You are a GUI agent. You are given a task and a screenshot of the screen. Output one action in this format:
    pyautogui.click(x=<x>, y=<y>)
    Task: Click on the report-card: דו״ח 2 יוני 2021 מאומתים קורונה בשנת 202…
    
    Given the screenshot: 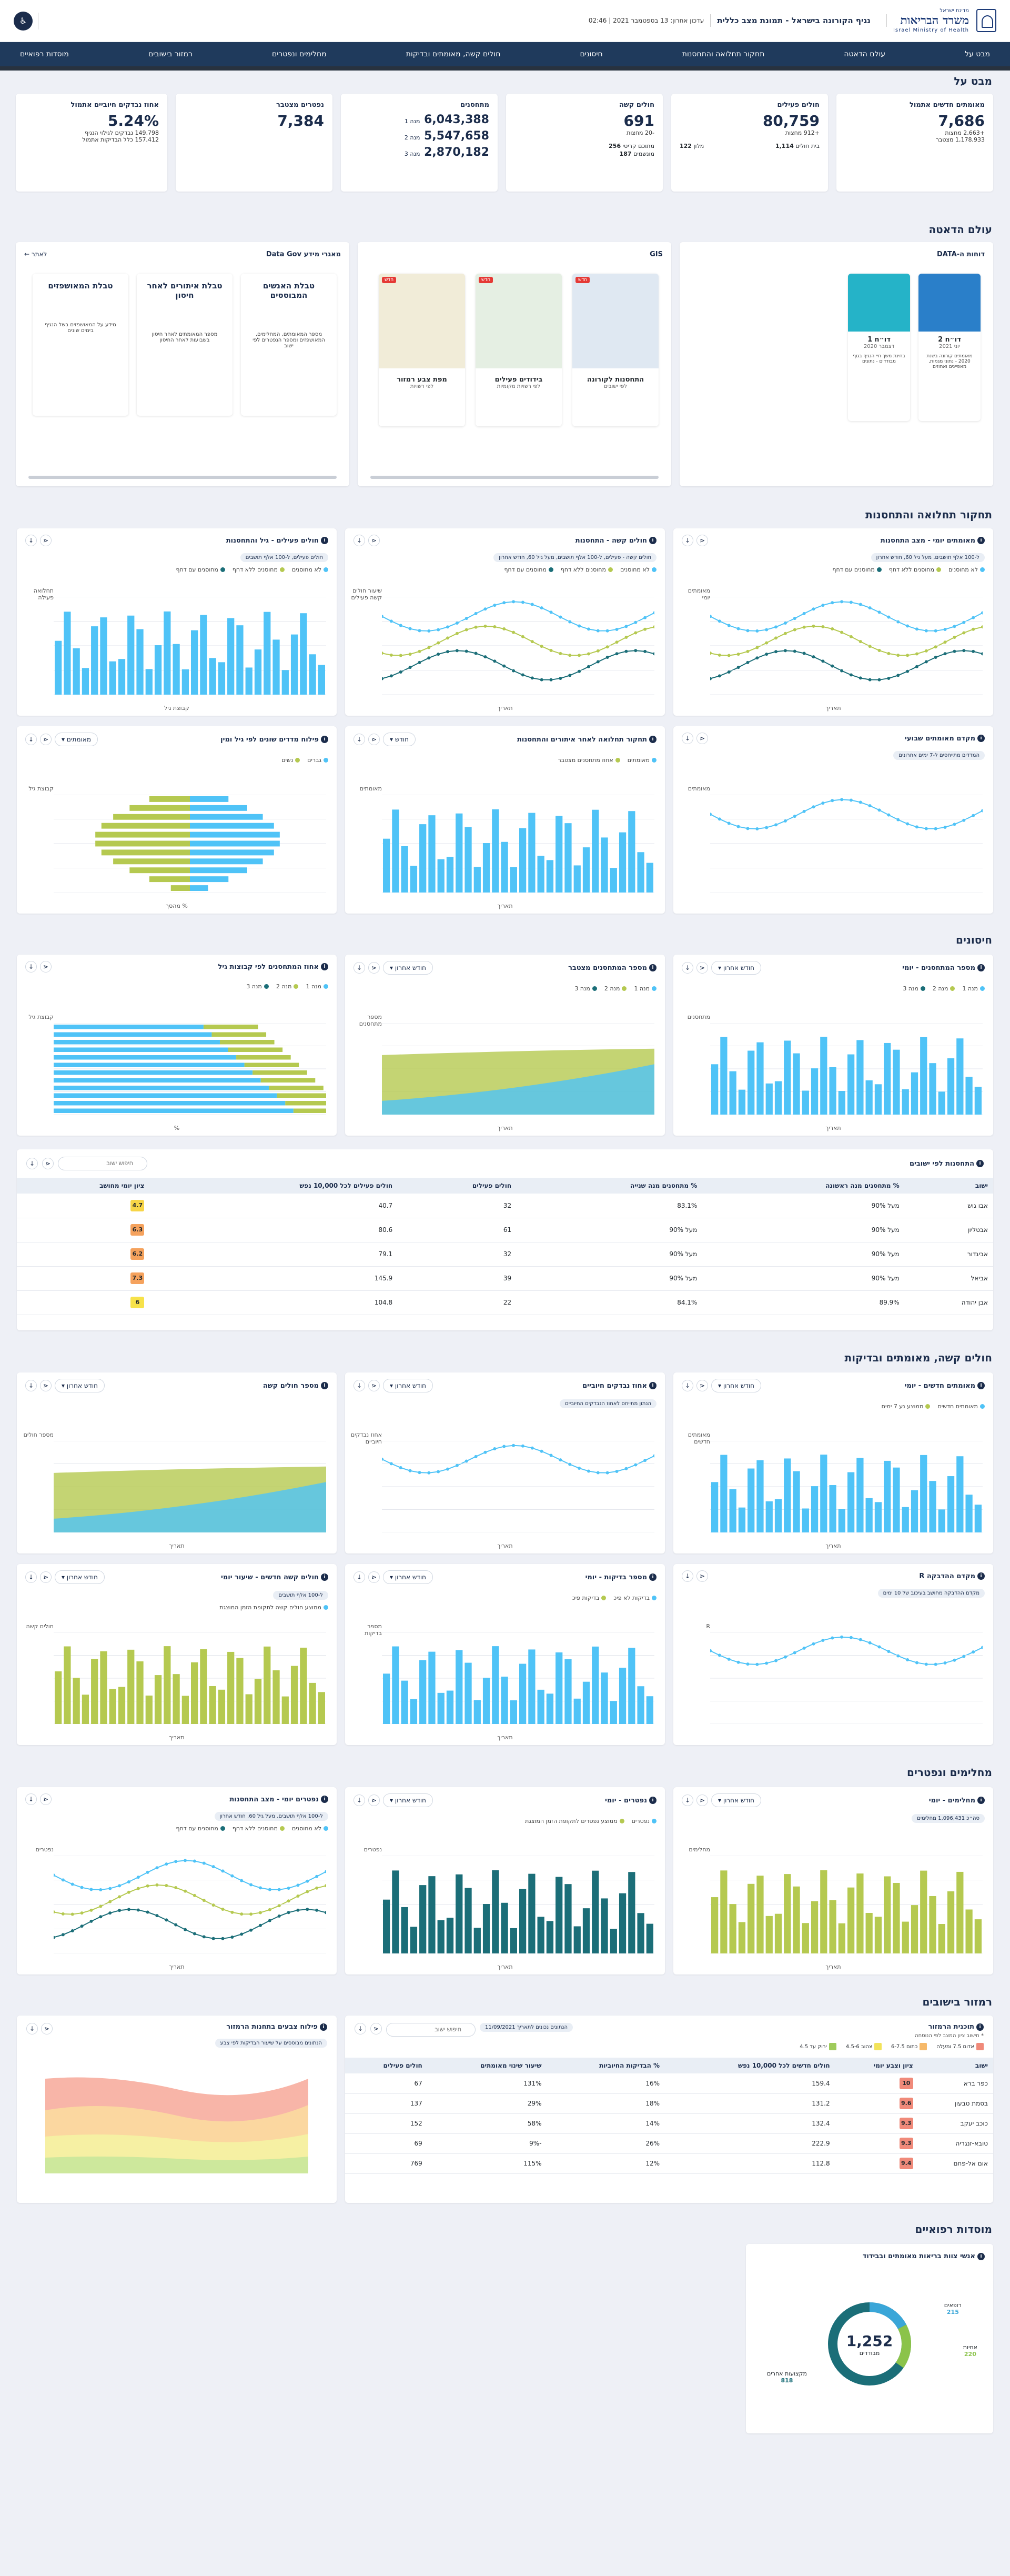 What is the action you would take?
    pyautogui.click(x=949, y=347)
    